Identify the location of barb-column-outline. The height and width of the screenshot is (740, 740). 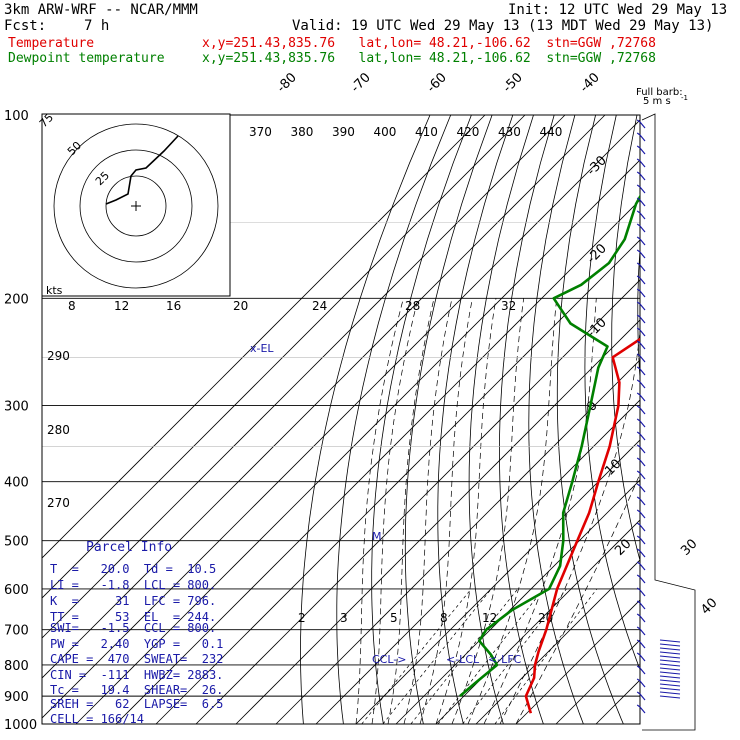
(668, 422).